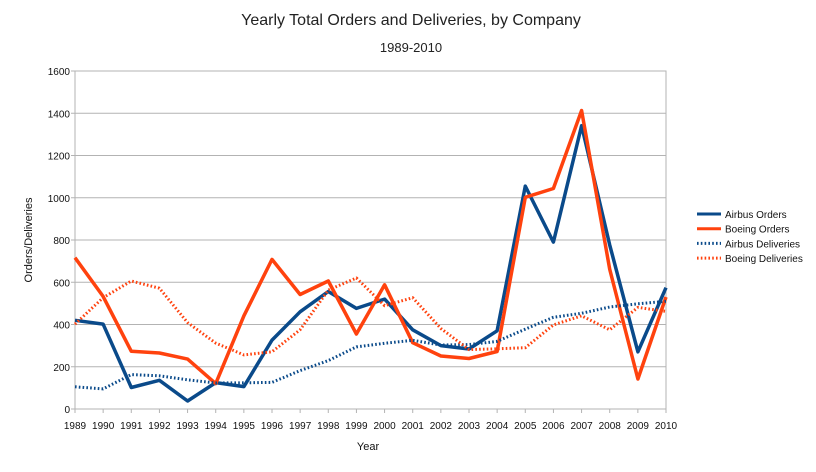  I want to click on x-tick-label: 1999, so click(356, 426).